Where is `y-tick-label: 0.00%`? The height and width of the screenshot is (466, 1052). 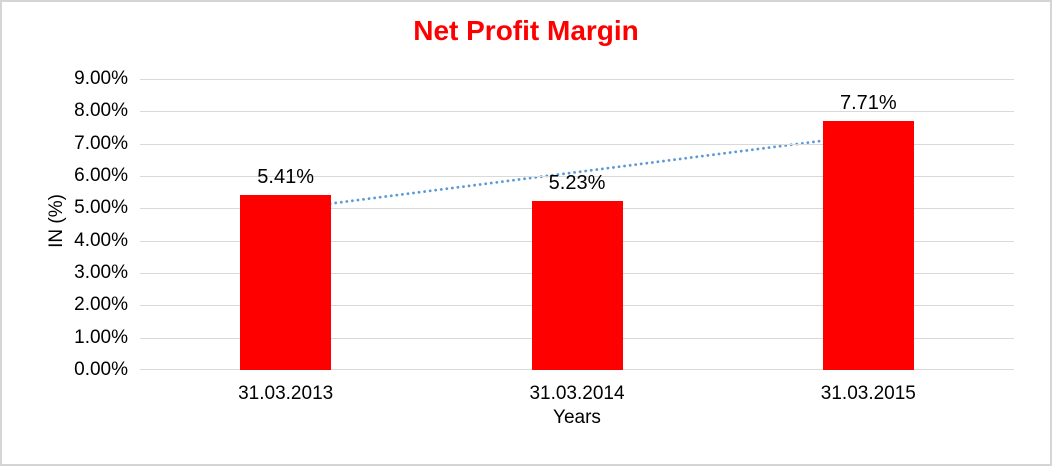 y-tick-label: 0.00% is located at coordinates (101, 369).